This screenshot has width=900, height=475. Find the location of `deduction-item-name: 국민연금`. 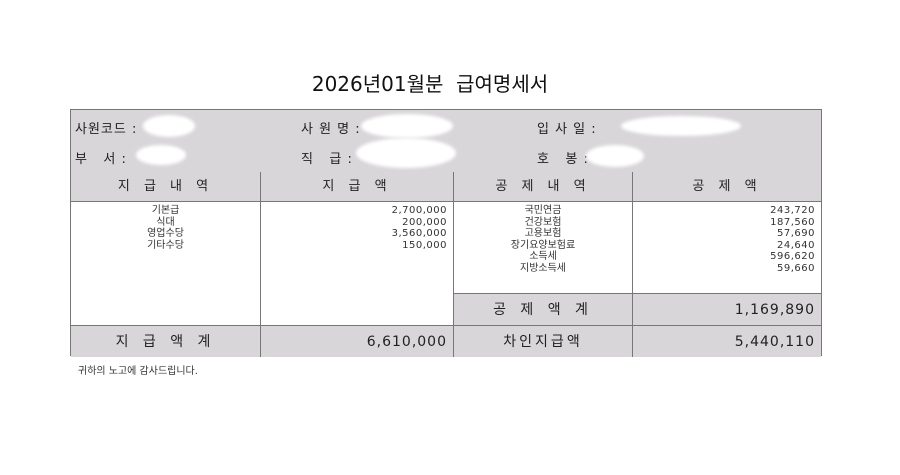

deduction-item-name: 국민연금 is located at coordinates (543, 210).